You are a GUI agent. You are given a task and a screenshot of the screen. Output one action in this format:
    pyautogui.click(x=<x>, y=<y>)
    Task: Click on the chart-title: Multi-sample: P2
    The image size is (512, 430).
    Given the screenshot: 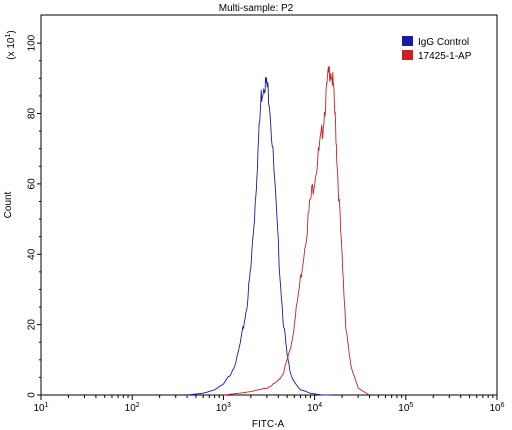 What is the action you would take?
    pyautogui.click(x=256, y=8)
    